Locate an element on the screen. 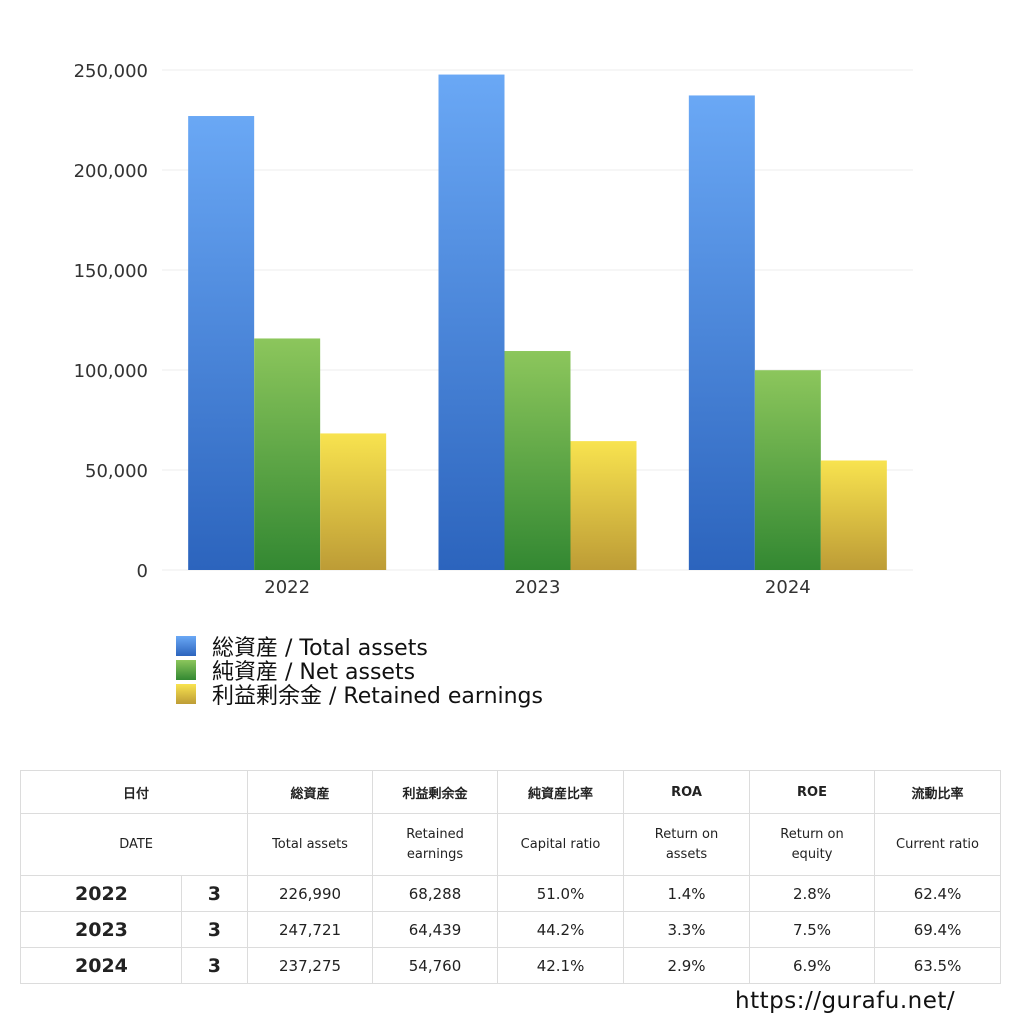 This screenshot has height=1024, width=1024. y-tick-label: 150,000 is located at coordinates (111, 271).